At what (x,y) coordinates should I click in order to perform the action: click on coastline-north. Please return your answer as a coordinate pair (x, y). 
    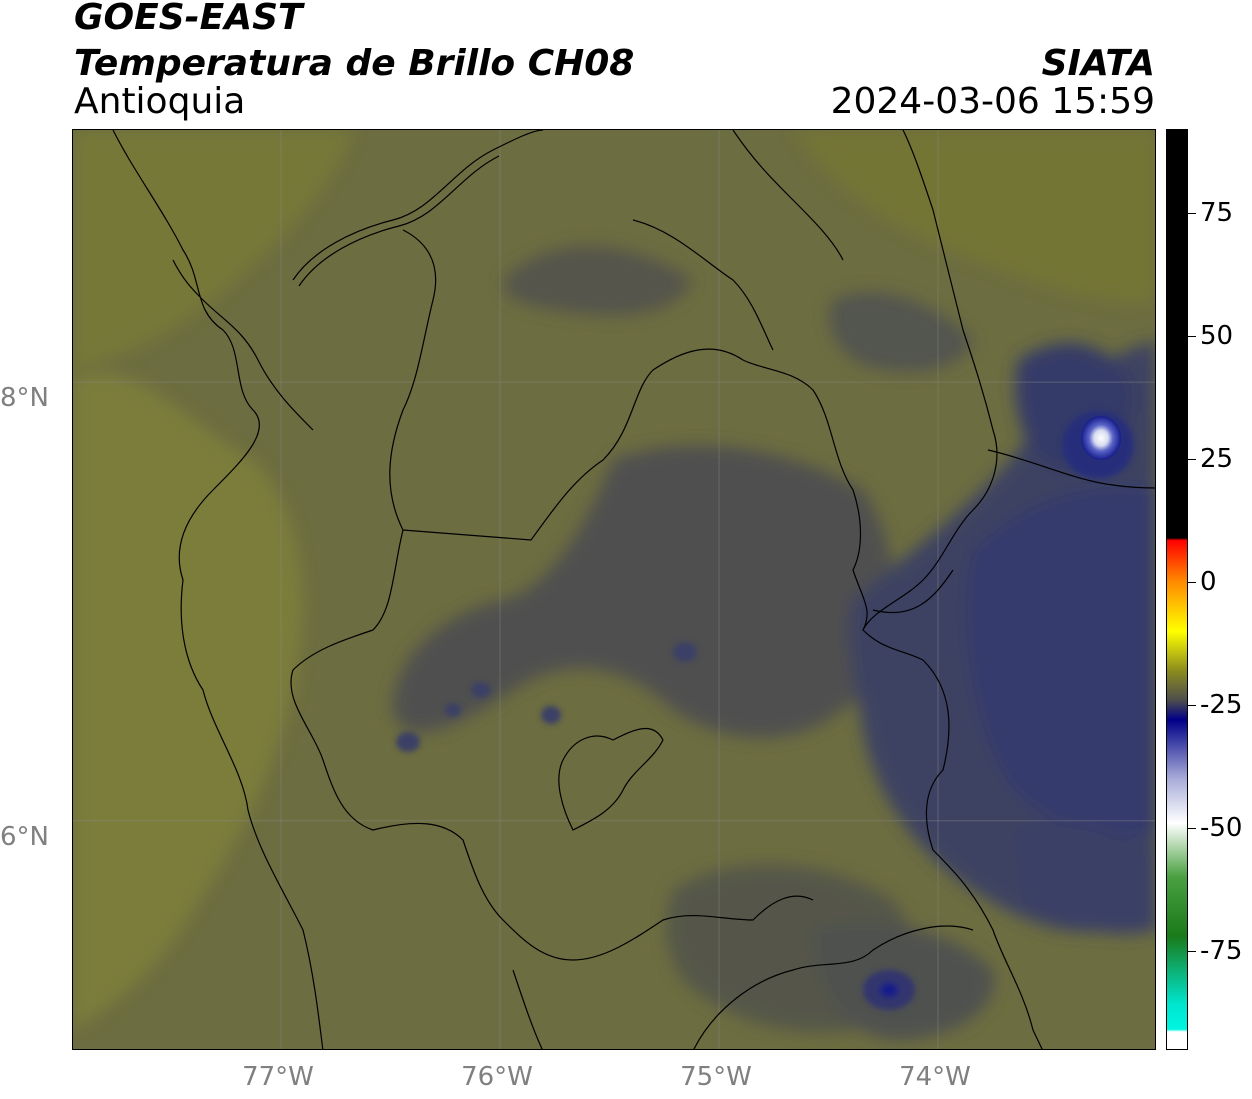
    Looking at the image, I should click on (418, 205).